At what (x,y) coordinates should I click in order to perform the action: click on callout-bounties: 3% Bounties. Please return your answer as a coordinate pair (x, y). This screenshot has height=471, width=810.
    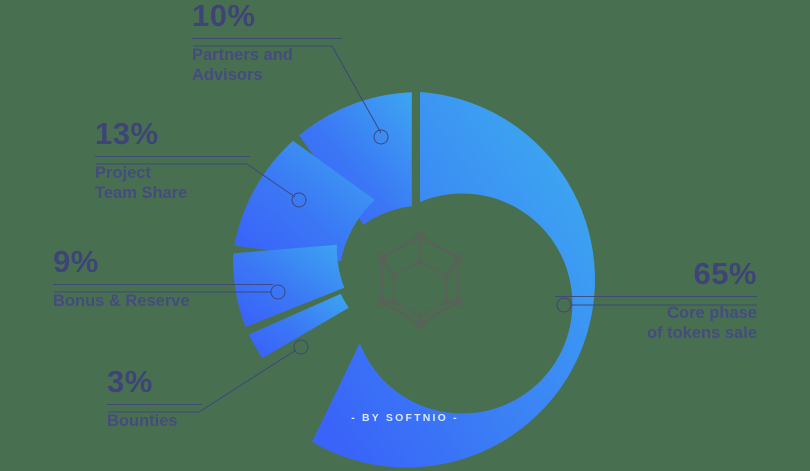
    Looking at the image, I should click on (154, 397).